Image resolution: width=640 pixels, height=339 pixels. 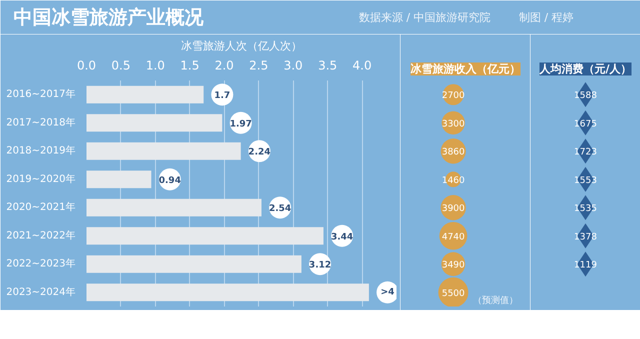 What do you see at coordinates (224, 65) in the screenshot?
I see `x-tick-label: 2.0` at bounding box center [224, 65].